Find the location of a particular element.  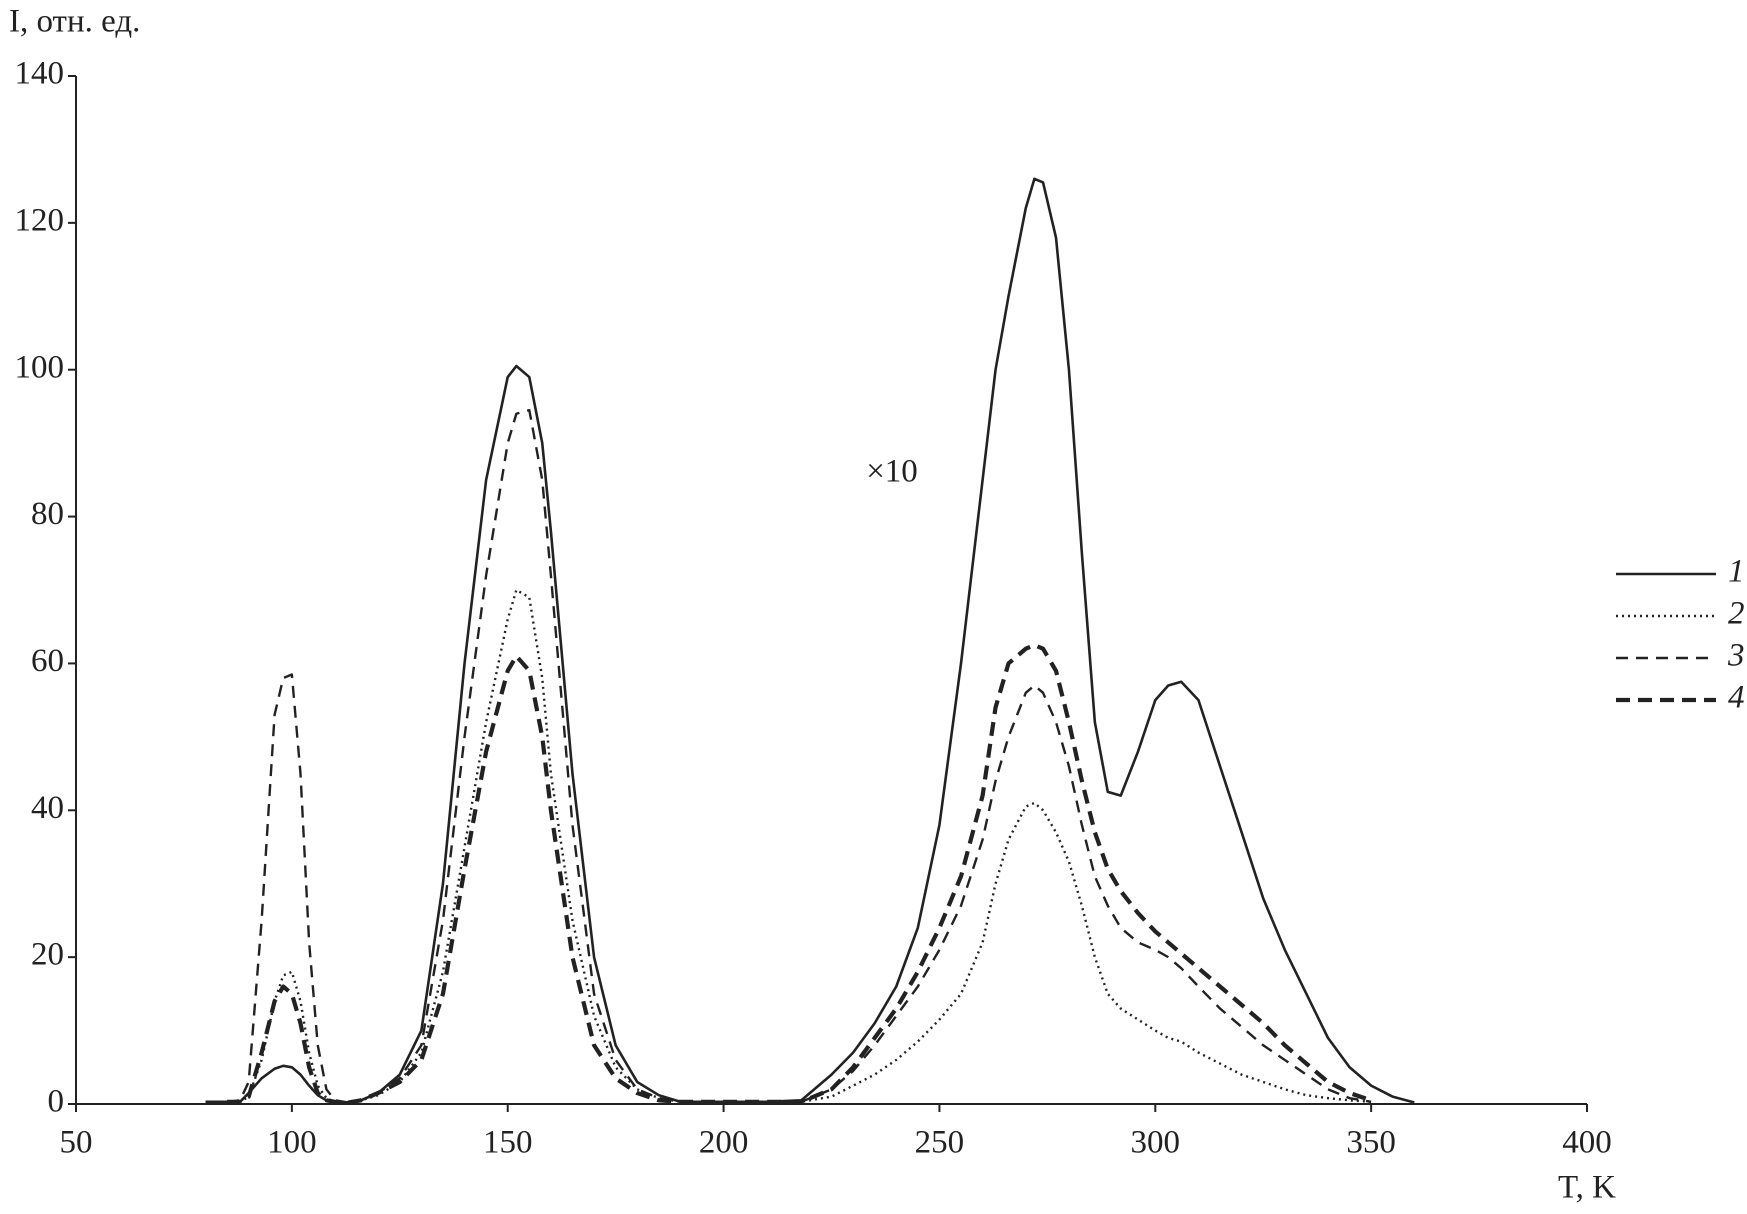

legend-label: 1 is located at coordinates (1736, 572).